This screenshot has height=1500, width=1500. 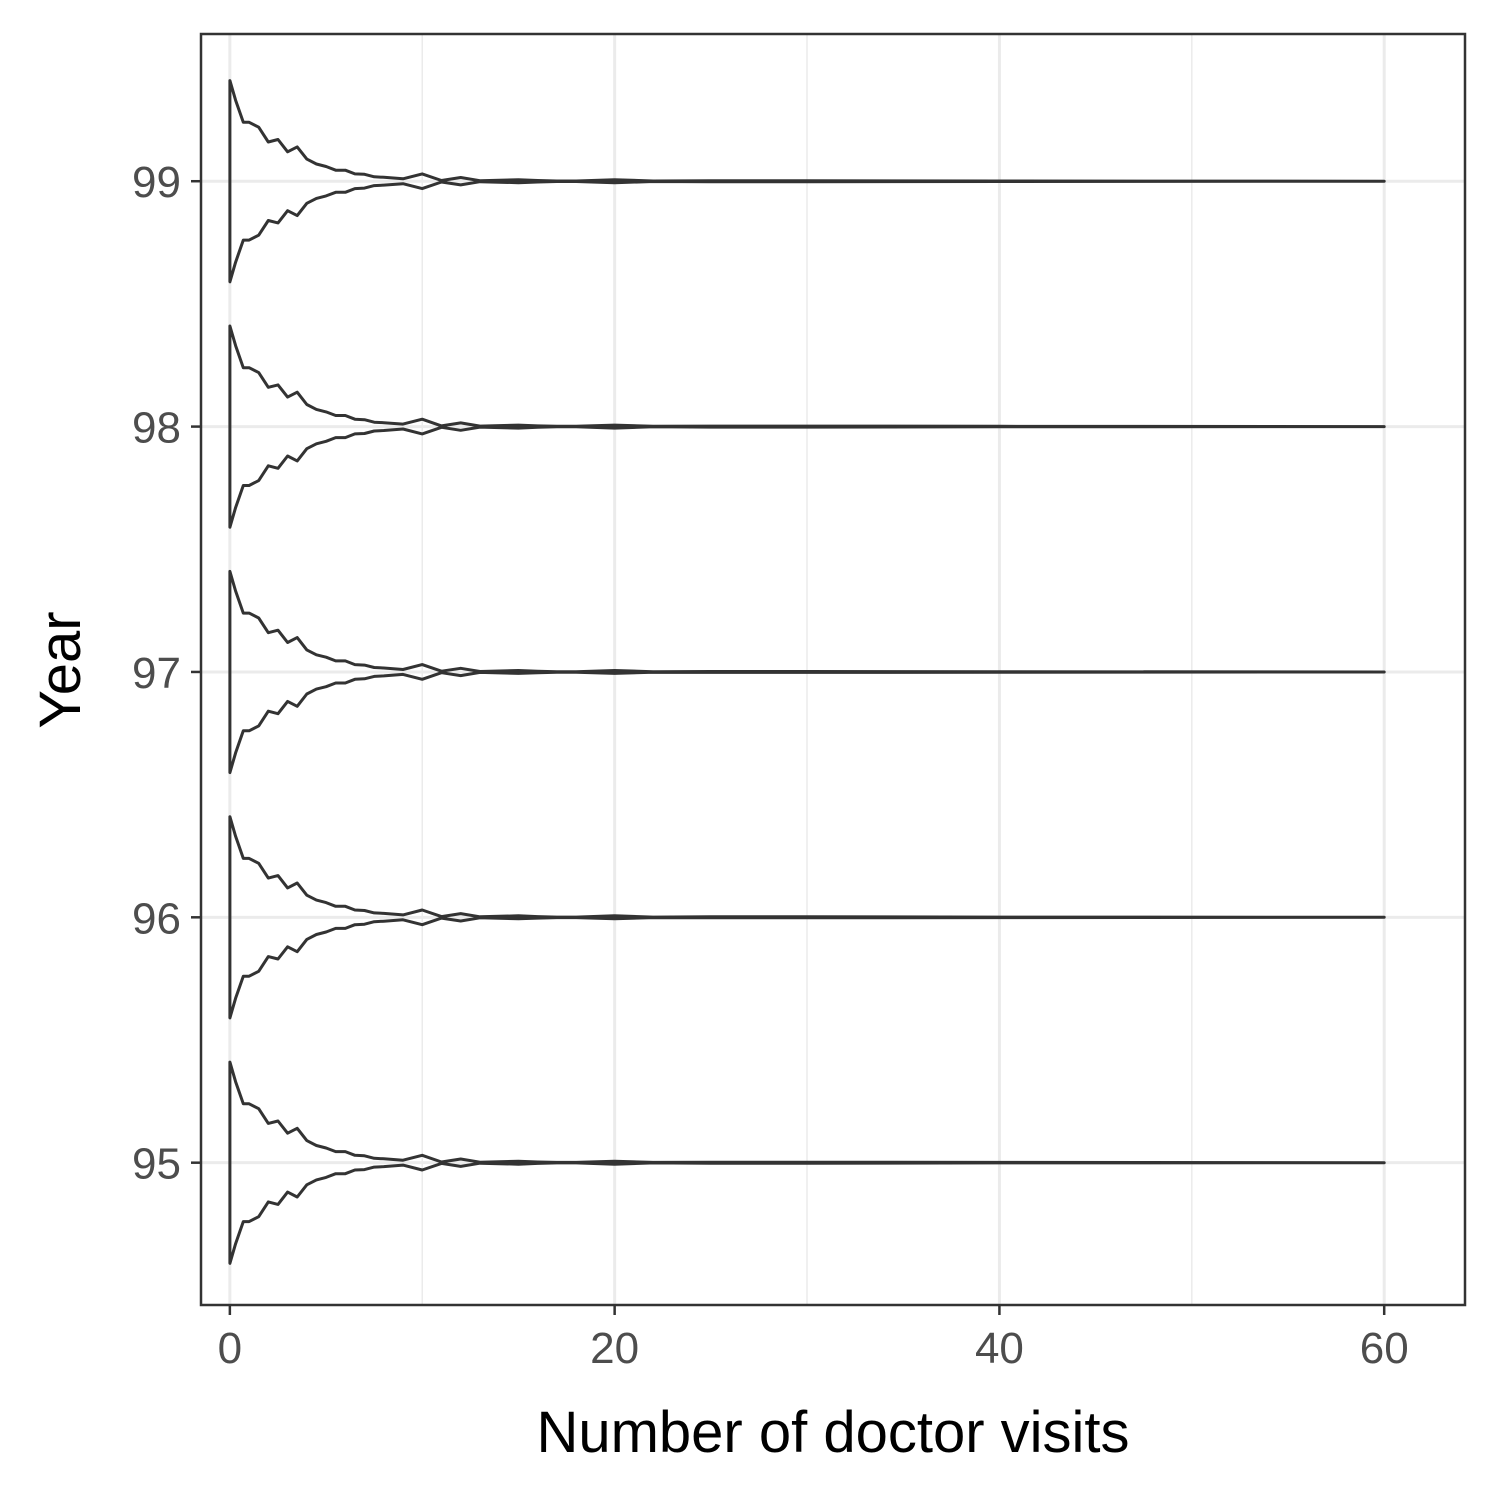 I want to click on x-tick-label: 20, so click(x=614, y=1348).